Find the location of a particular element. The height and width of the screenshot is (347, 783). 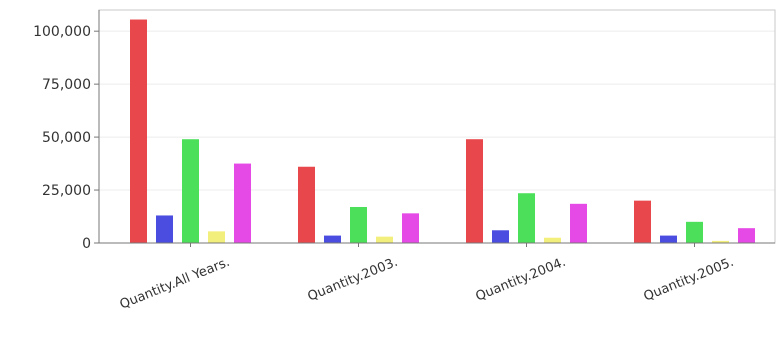

x-category-label: Quantity.All Years. is located at coordinates (175, 284).